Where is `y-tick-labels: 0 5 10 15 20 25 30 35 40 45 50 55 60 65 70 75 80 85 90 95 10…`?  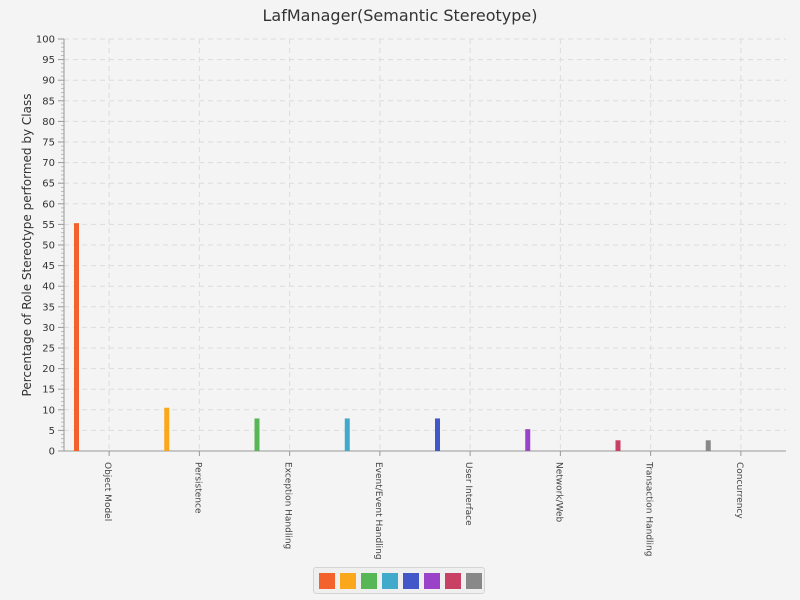 y-tick-labels: 0 5 10 15 20 25 30 35 40 45 50 55 60 65 70 75 80 85 90 95 10… is located at coordinates (45, 246).